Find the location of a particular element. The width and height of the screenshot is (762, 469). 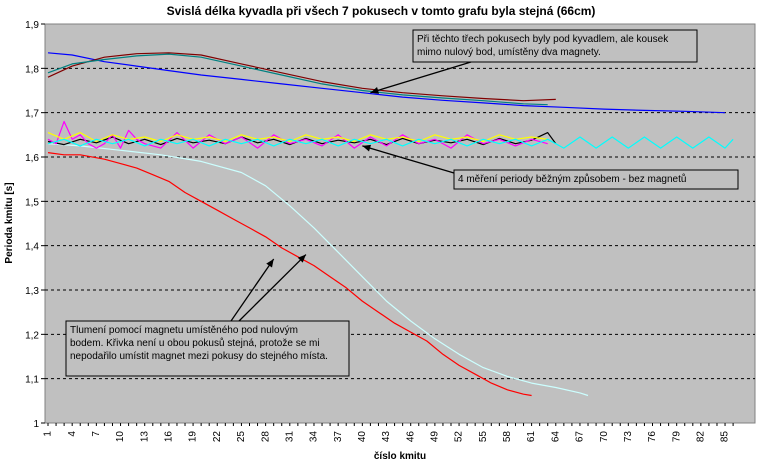

x-axis-label: číslo kmitu is located at coordinates (400, 456).